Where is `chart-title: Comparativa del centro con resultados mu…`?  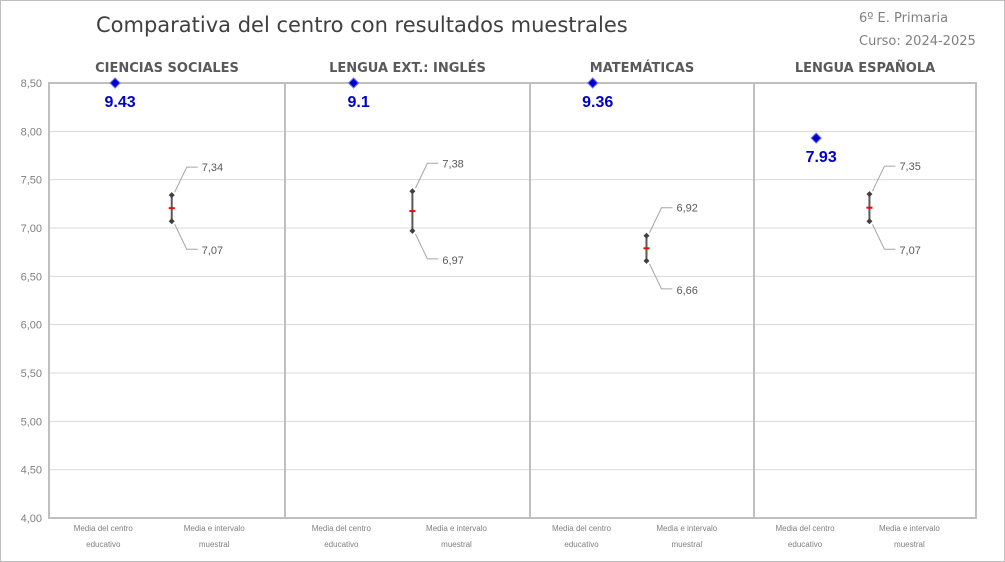 chart-title: Comparativa del centro con resultados mu… is located at coordinates (362, 25).